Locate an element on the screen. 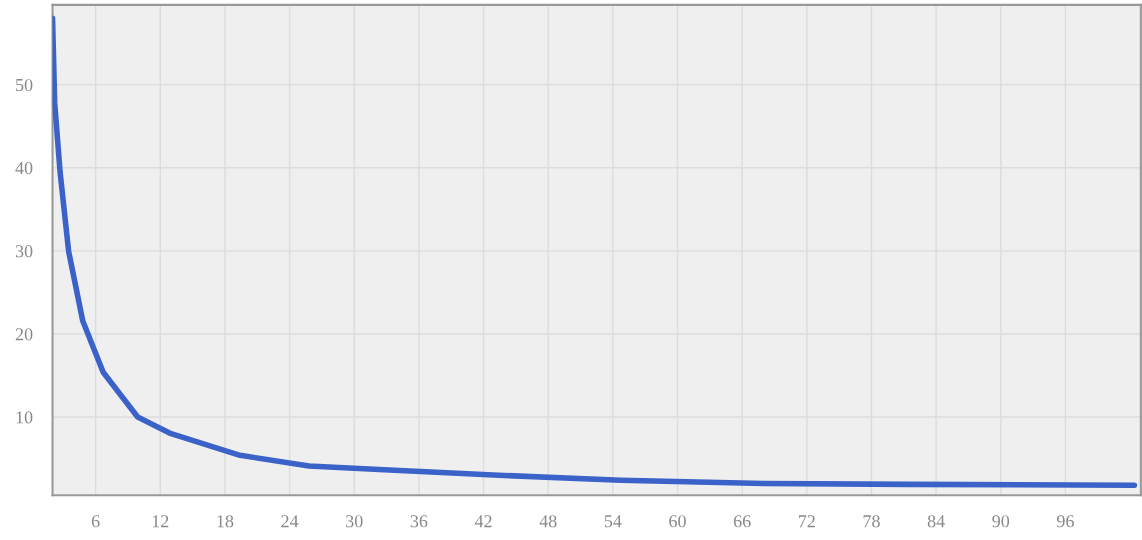 The image size is (1142, 540). x-tick-label: 24 is located at coordinates (290, 521).